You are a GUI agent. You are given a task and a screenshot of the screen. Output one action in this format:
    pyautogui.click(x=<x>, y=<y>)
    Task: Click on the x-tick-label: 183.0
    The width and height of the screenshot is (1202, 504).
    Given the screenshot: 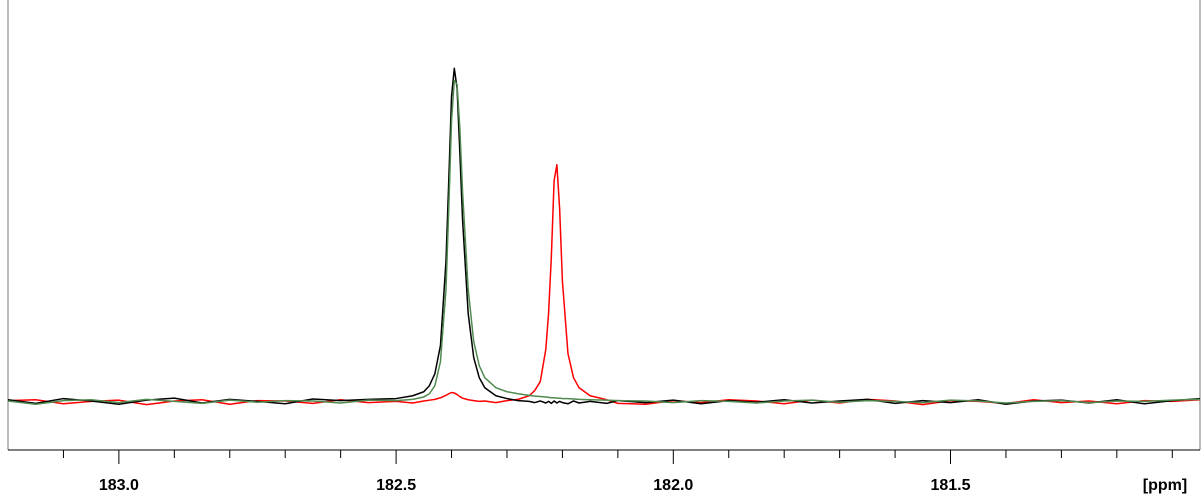 What is the action you would take?
    pyautogui.click(x=119, y=485)
    